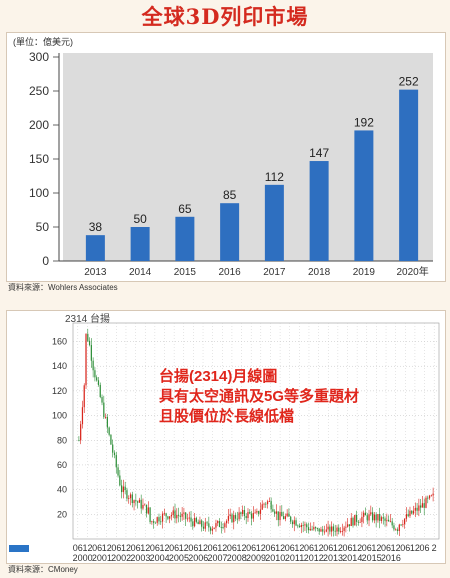 The width and height of the screenshot is (450, 578). What do you see at coordinates (179, 558) in the screenshot?
I see `x-year-label: 2005` at bounding box center [179, 558].